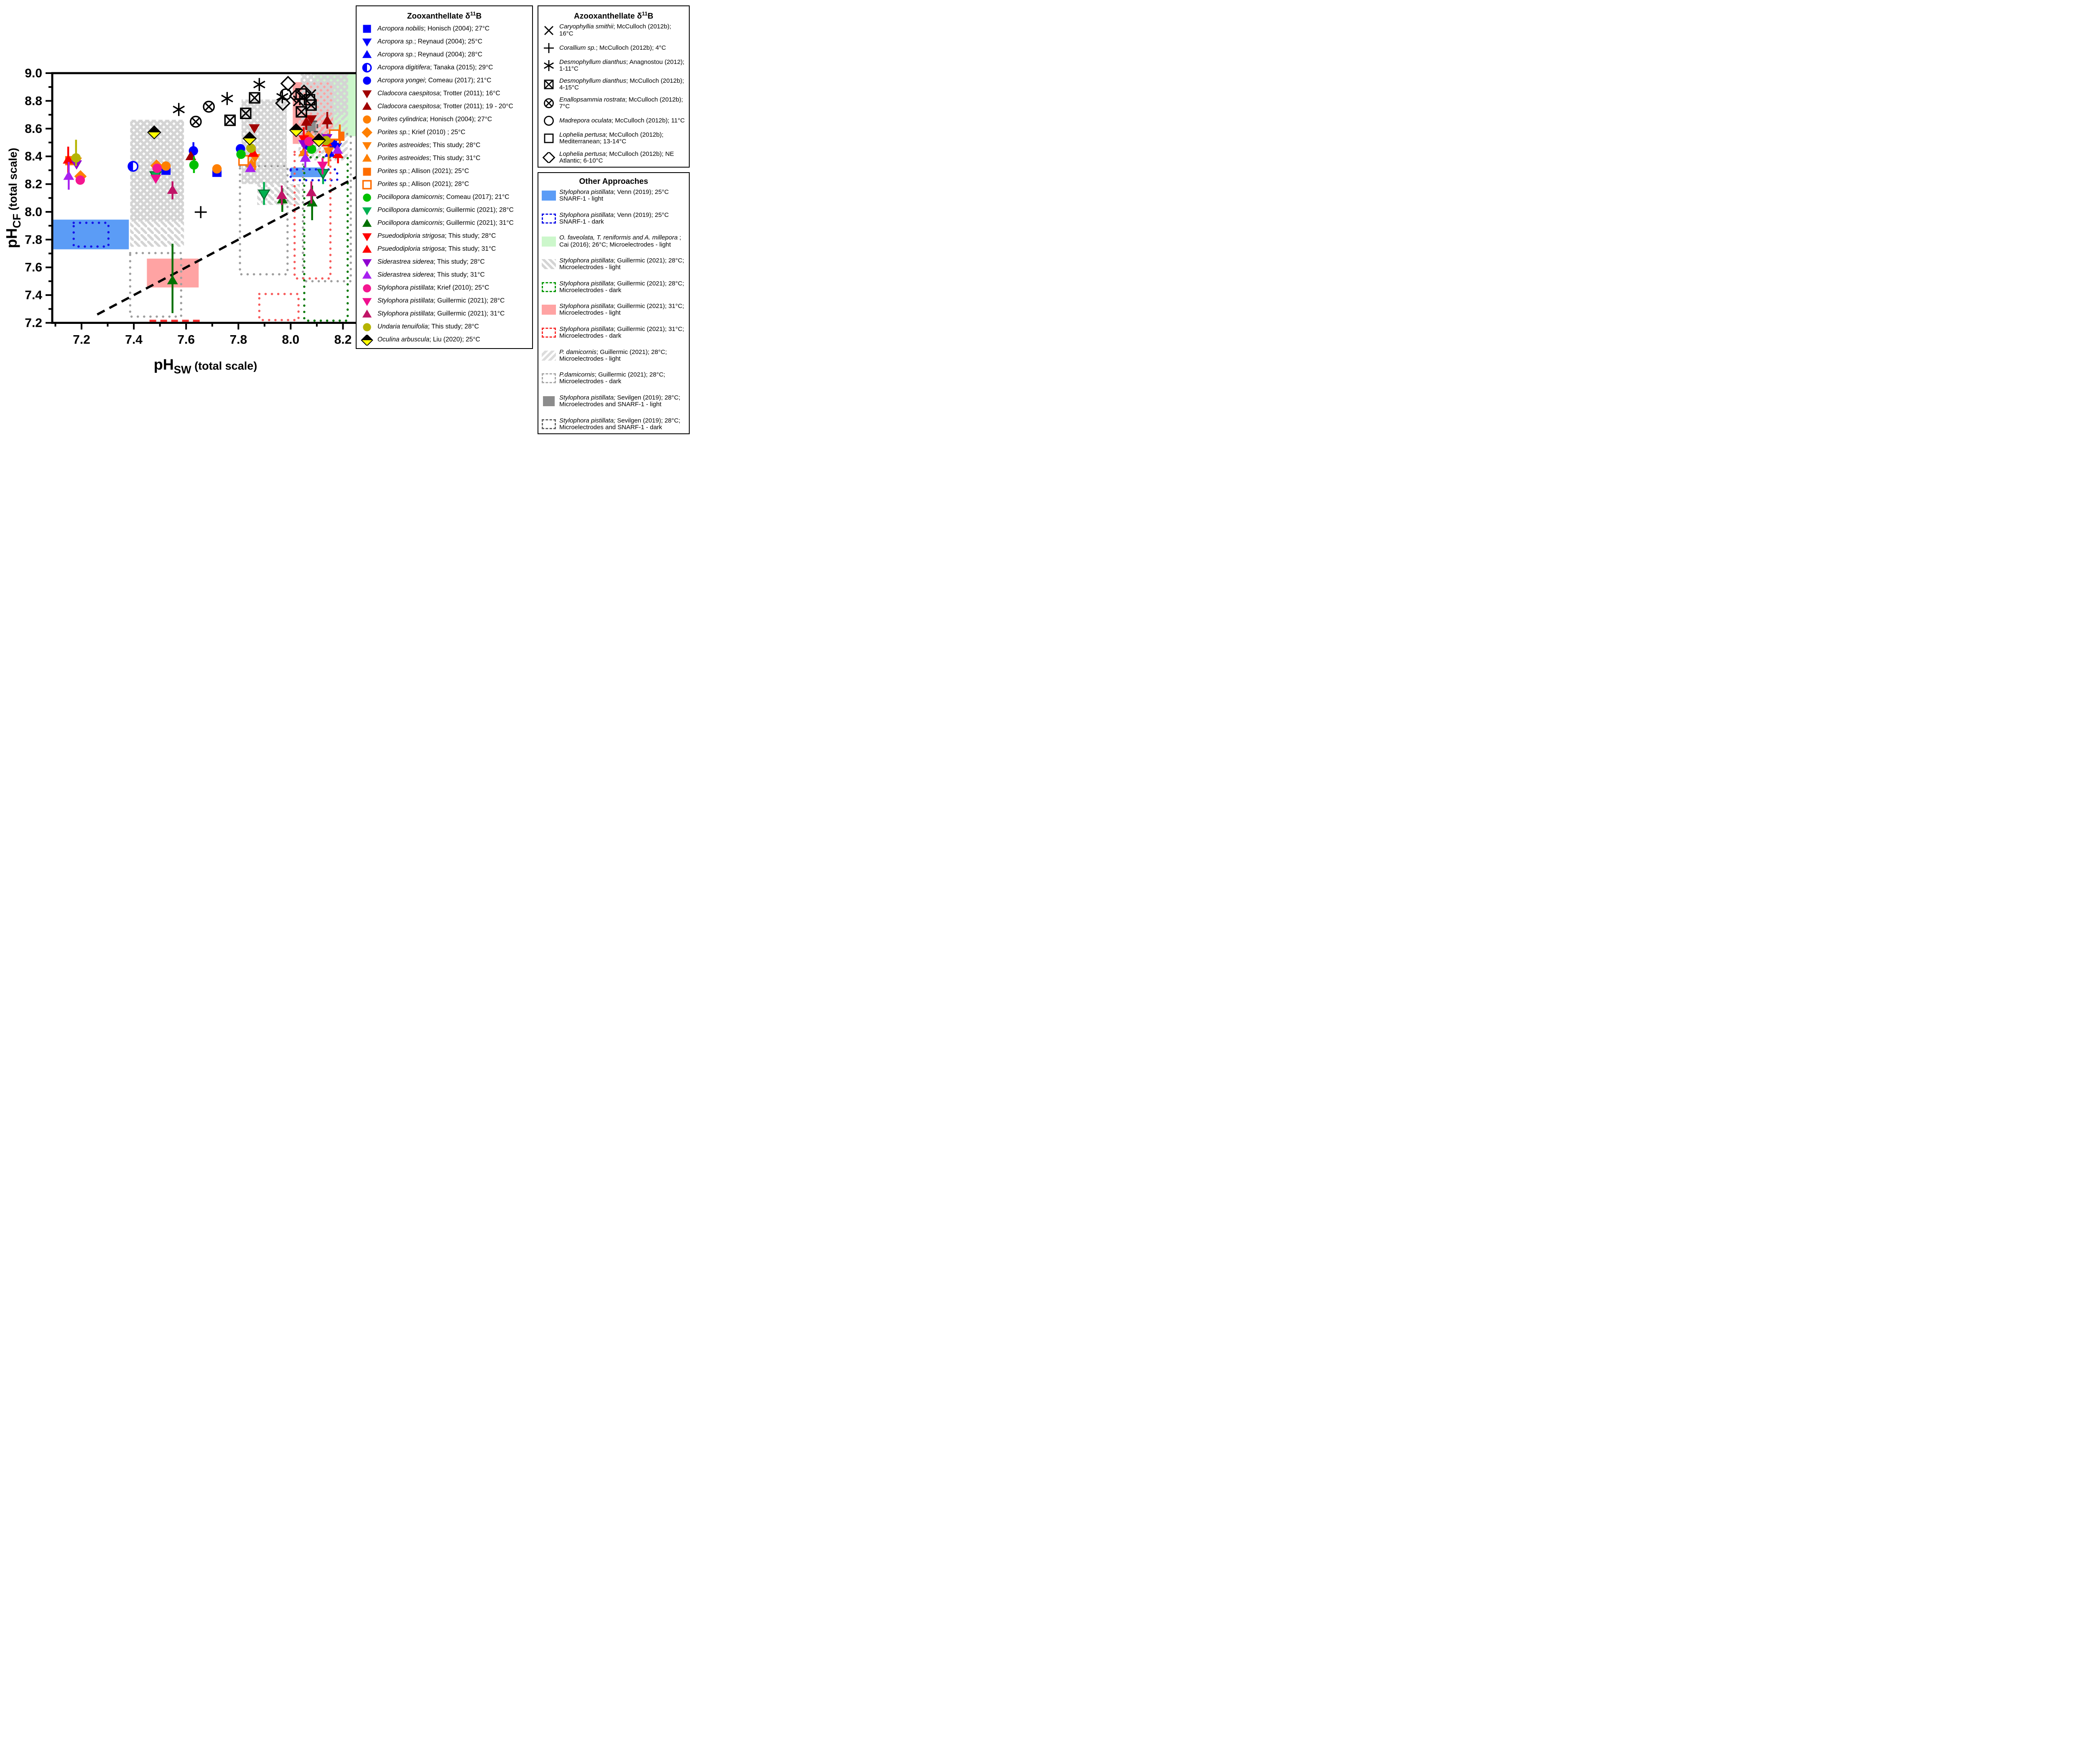  Describe the element at coordinates (438, 171) in the screenshot. I see `reference-text: ; Allison (2021); 25°C` at that location.